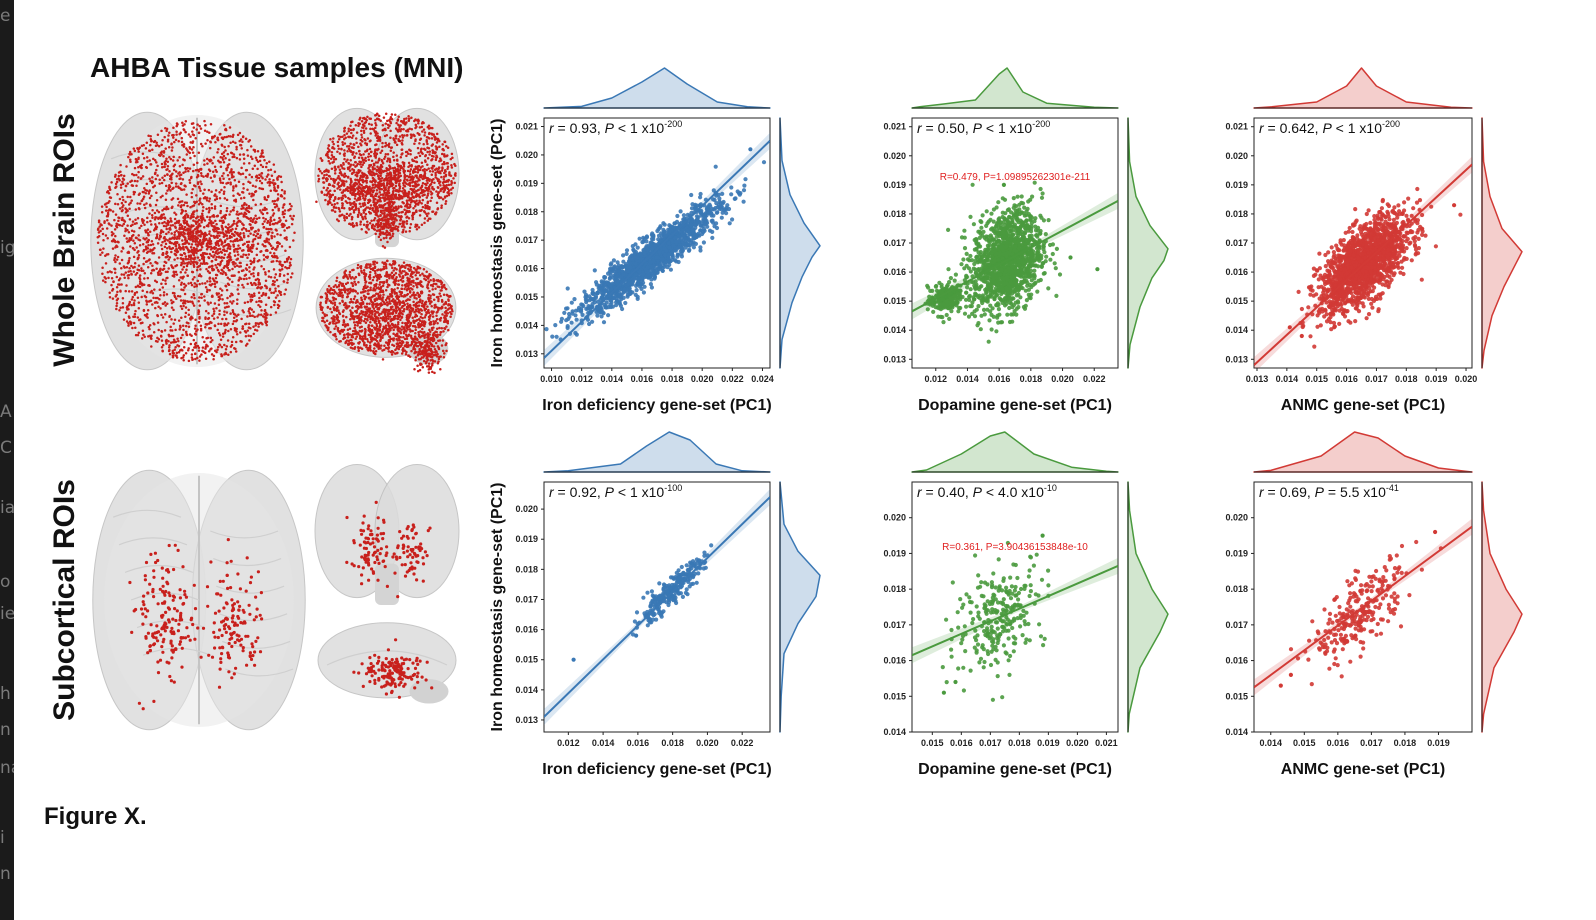  Describe the element at coordinates (7, 508) in the screenshot. I see `edge-glyph: ia` at that location.